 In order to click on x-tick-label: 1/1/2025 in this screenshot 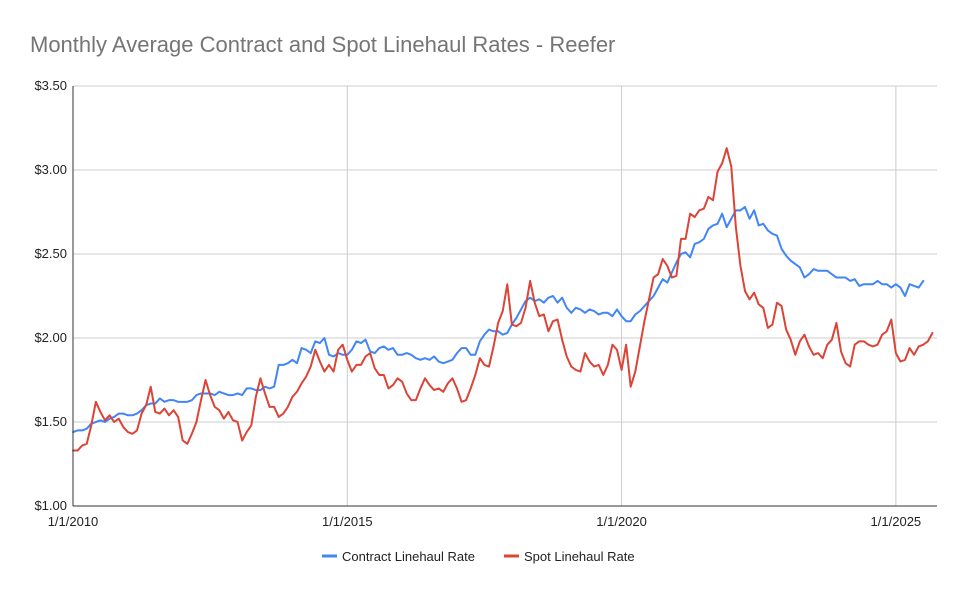, I will do `click(896, 521)`.